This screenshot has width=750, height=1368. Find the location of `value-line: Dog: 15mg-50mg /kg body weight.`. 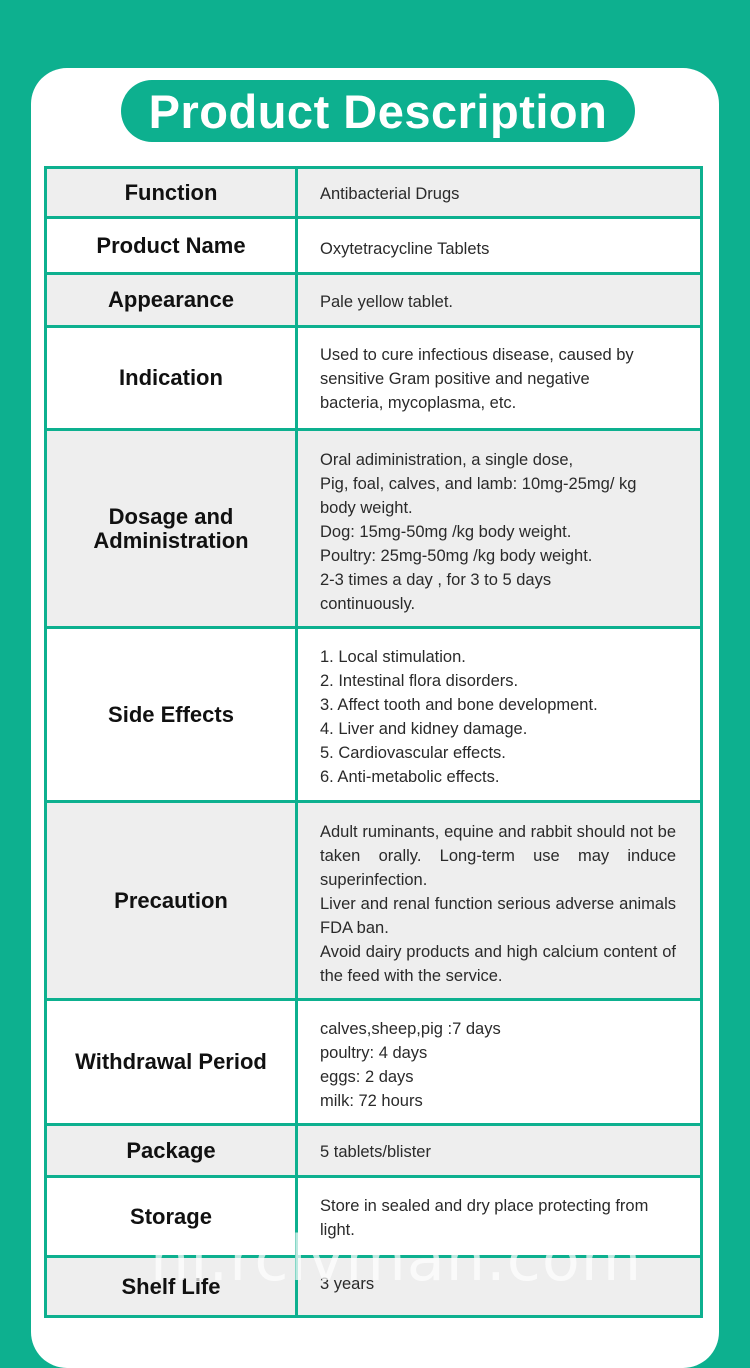

value-line: Dog: 15mg-50mg /kg body weight. is located at coordinates (446, 532).